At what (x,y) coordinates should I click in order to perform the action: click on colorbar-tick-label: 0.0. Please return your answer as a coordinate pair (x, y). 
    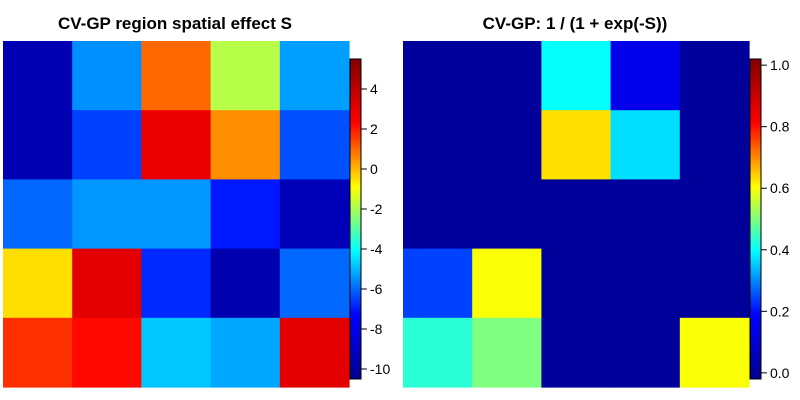
    Looking at the image, I should click on (780, 373).